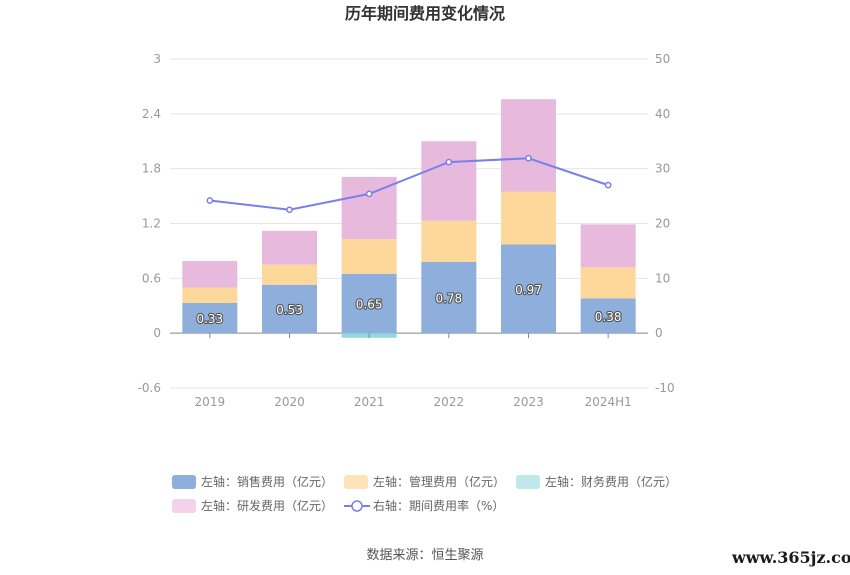 The height and width of the screenshot is (575, 850). I want to click on bar-value-label: 0.65, so click(369, 304).